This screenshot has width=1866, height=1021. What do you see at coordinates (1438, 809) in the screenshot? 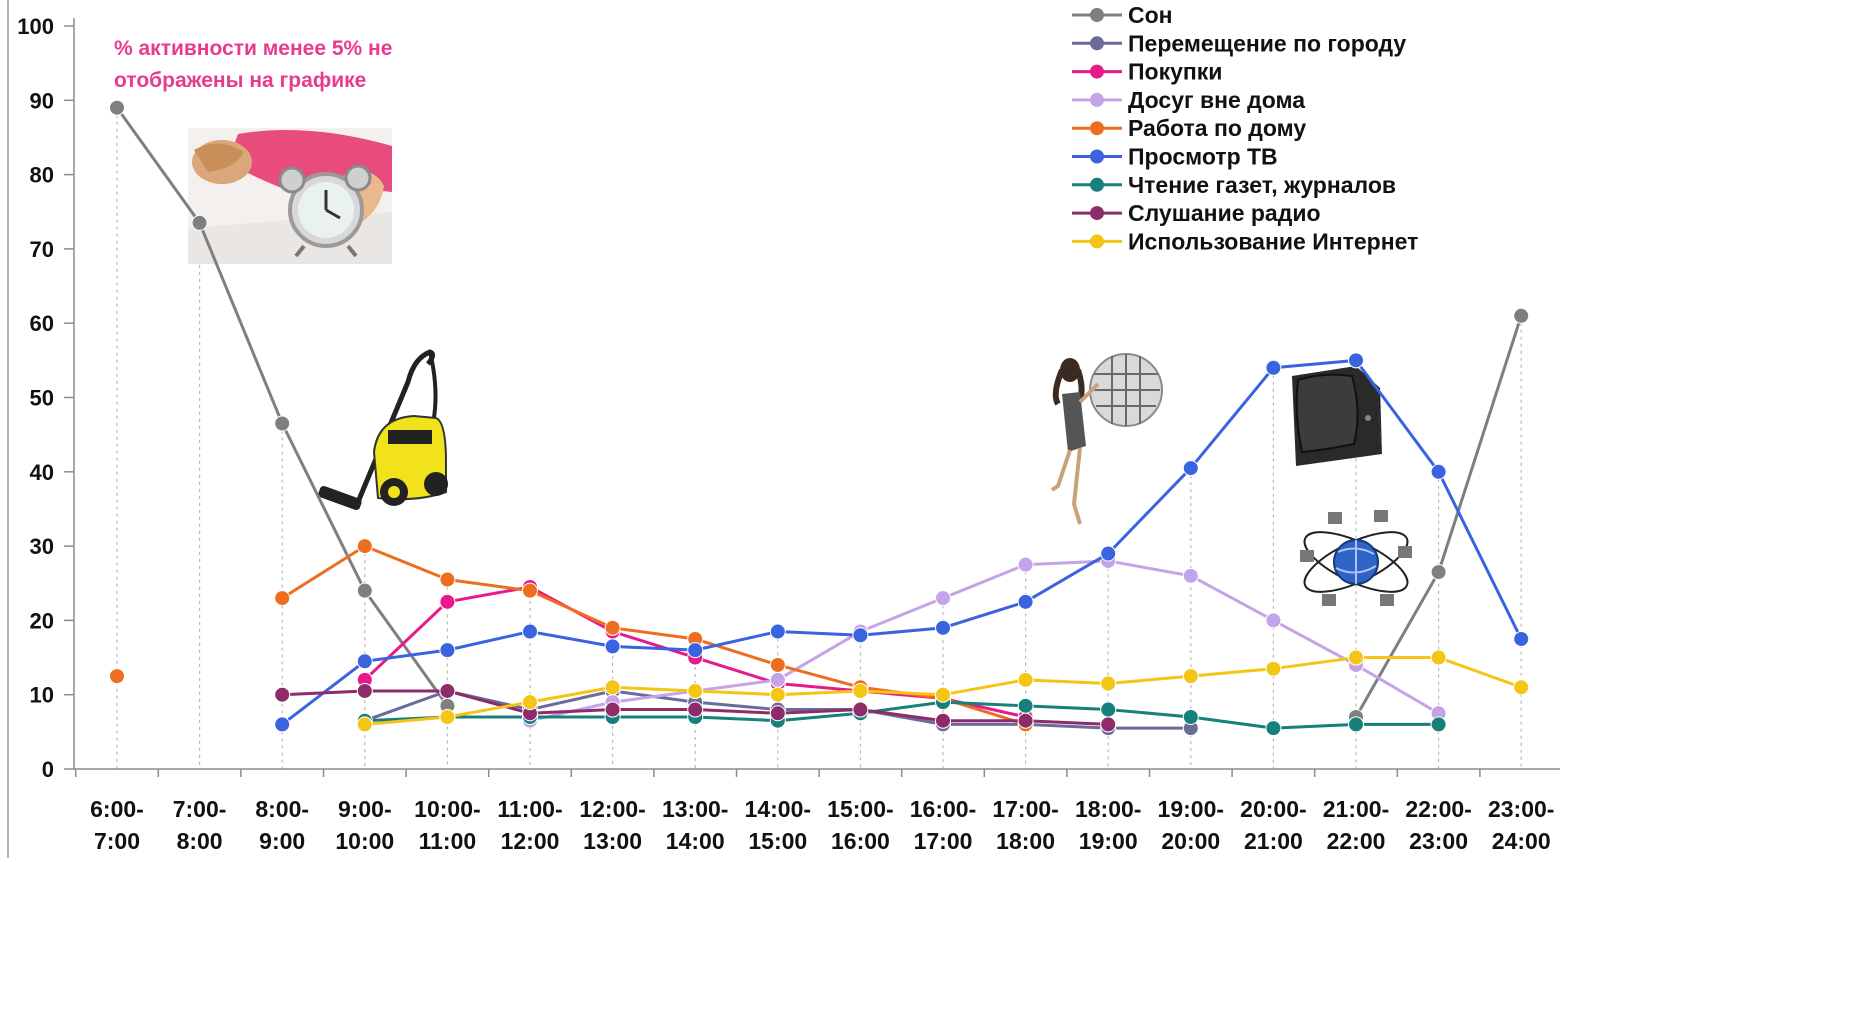
I see `x-tick-label: 22:00-` at bounding box center [1438, 809].